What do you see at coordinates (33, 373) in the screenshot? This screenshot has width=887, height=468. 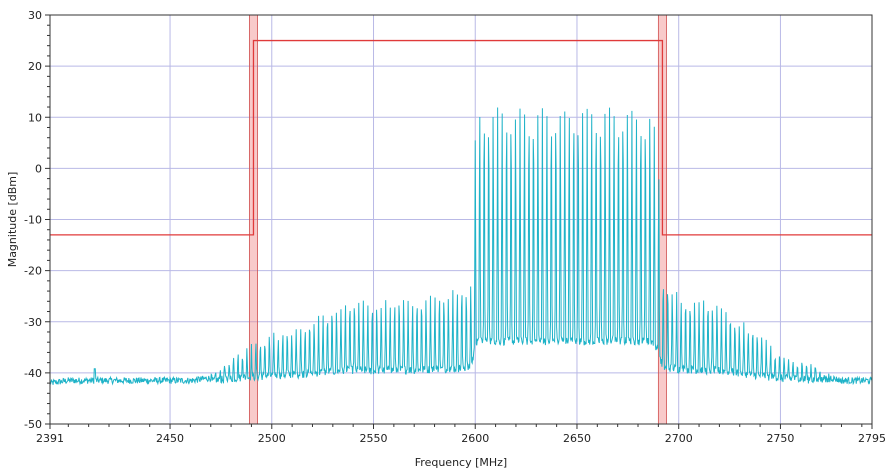 I see `y-tick-label: -40` at bounding box center [33, 373].